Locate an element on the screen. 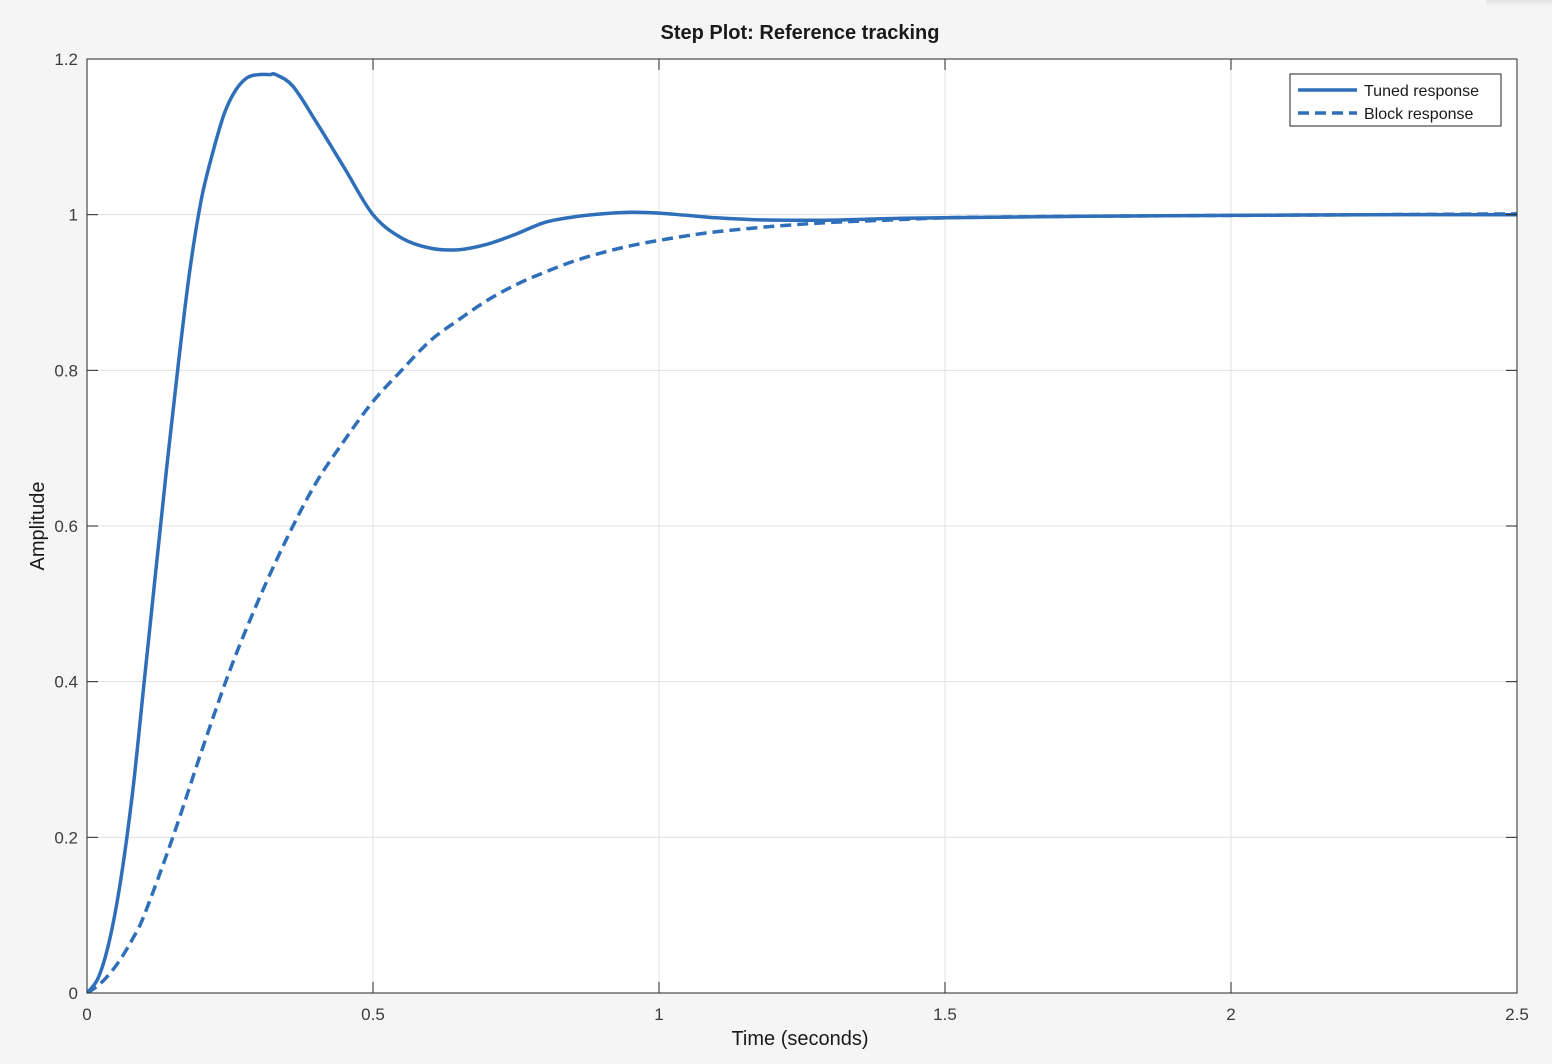  y-tick-label: 0.4 is located at coordinates (66, 682).